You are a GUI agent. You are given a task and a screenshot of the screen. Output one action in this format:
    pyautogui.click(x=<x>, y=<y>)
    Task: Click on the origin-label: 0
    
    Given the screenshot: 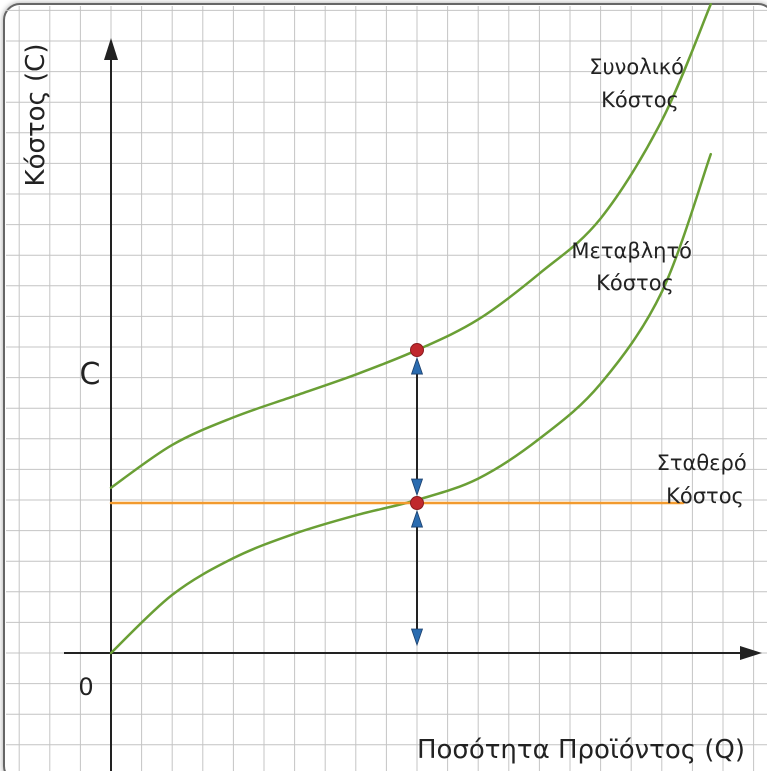 What is the action you would take?
    pyautogui.click(x=85, y=687)
    